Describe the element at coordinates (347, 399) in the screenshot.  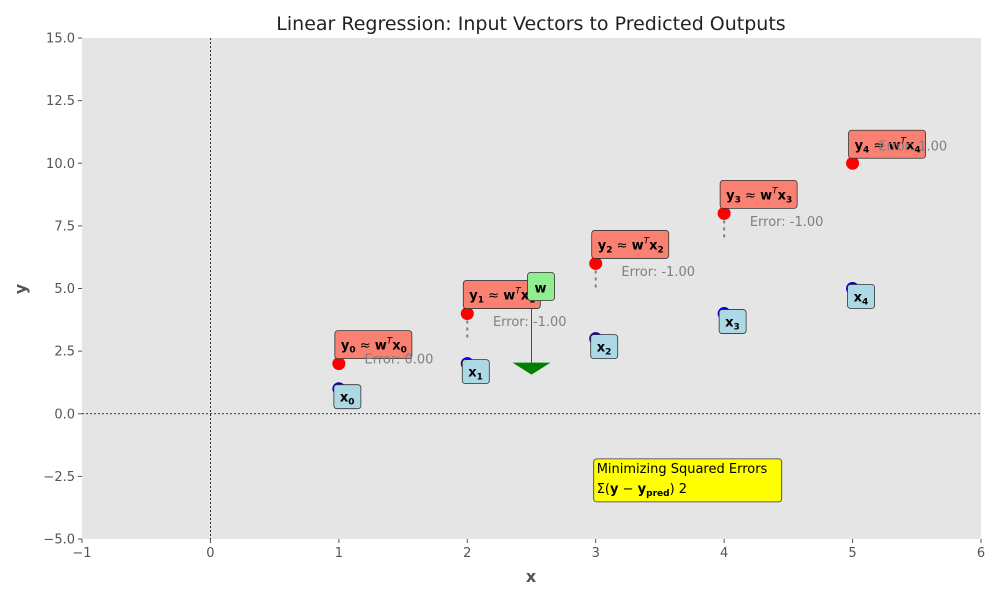
I see `input-vector-label: x0` at that location.